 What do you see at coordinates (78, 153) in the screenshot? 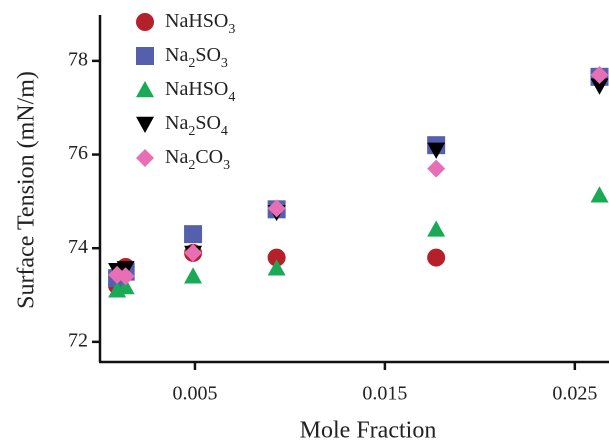
I see `y-tick-label: 76` at bounding box center [78, 153].